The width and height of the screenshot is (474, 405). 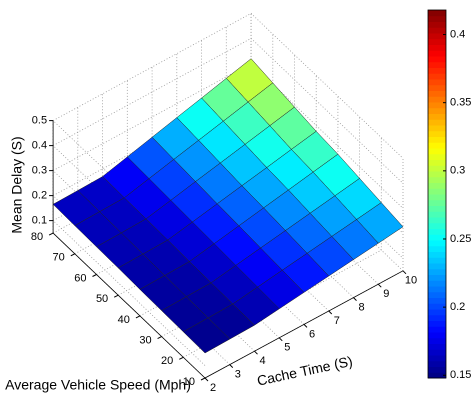 I want to click on y-tick-label: 20, so click(x=167, y=361).